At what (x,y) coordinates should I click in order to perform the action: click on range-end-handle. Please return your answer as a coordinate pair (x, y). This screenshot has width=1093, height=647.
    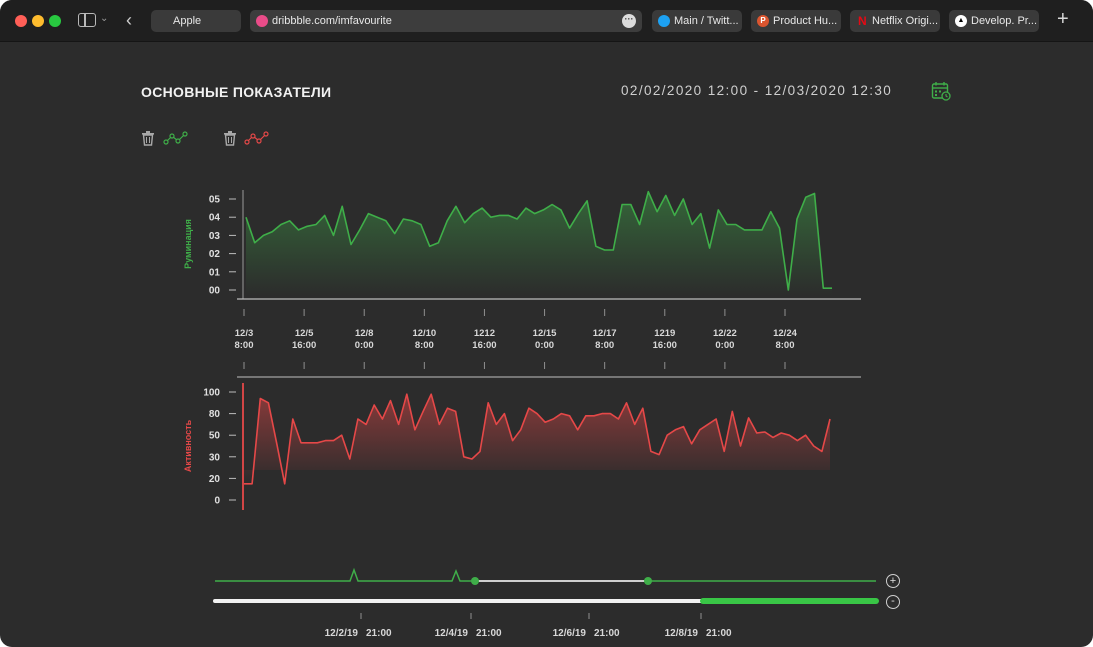
    Looking at the image, I should click on (648, 581).